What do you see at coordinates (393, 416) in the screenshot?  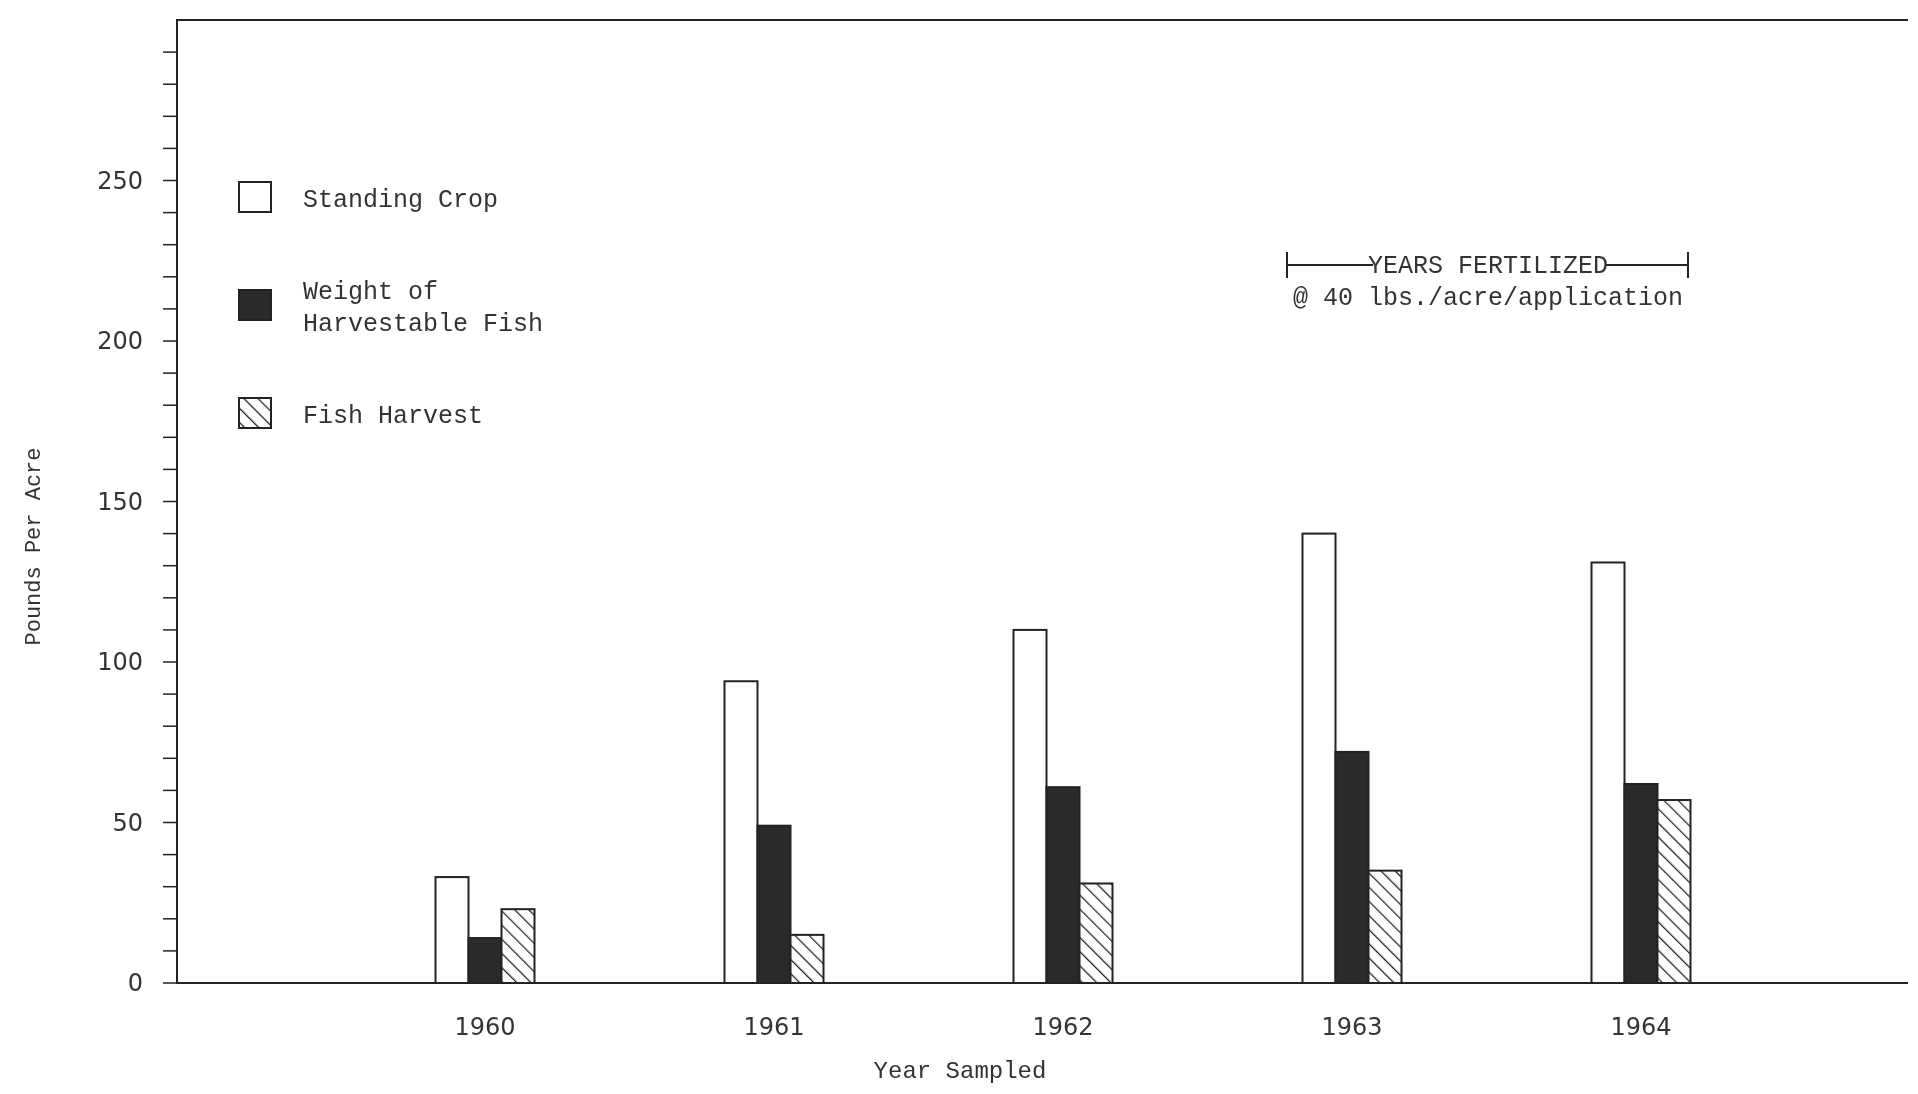 I see `legend-label: Fish Harvest` at bounding box center [393, 416].